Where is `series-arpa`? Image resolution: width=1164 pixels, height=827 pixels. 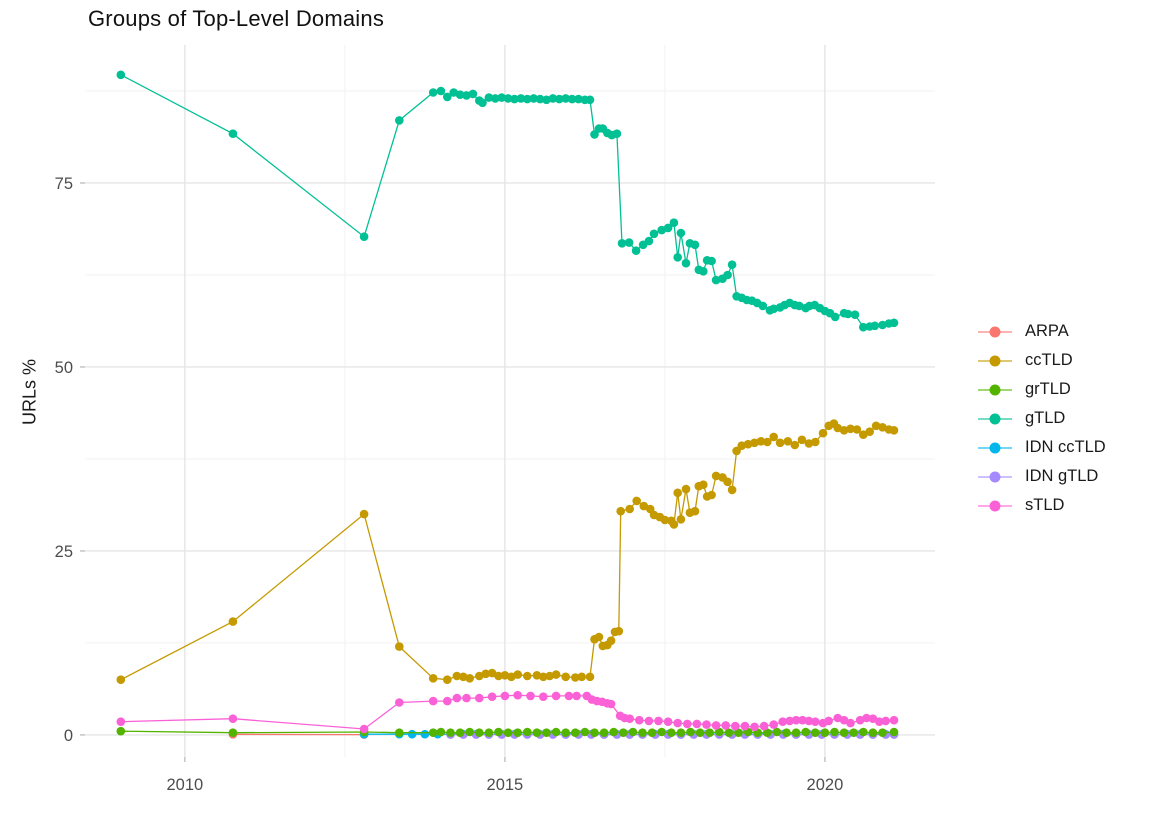 series-arpa is located at coordinates (298, 734).